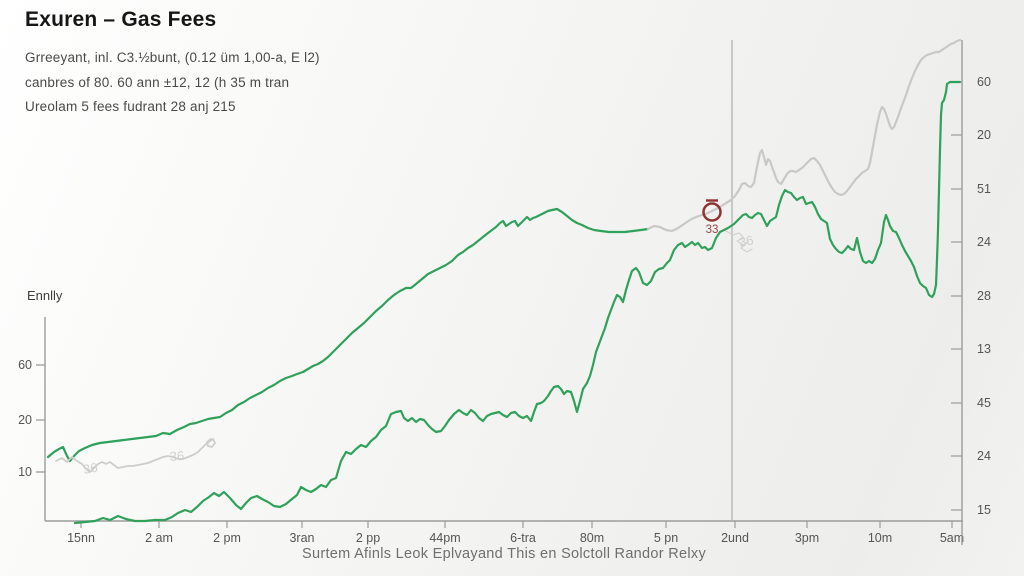 This screenshot has width=1024, height=576. Describe the element at coordinates (984, 135) in the screenshot. I see `right-axis-tick-label: 20` at that location.